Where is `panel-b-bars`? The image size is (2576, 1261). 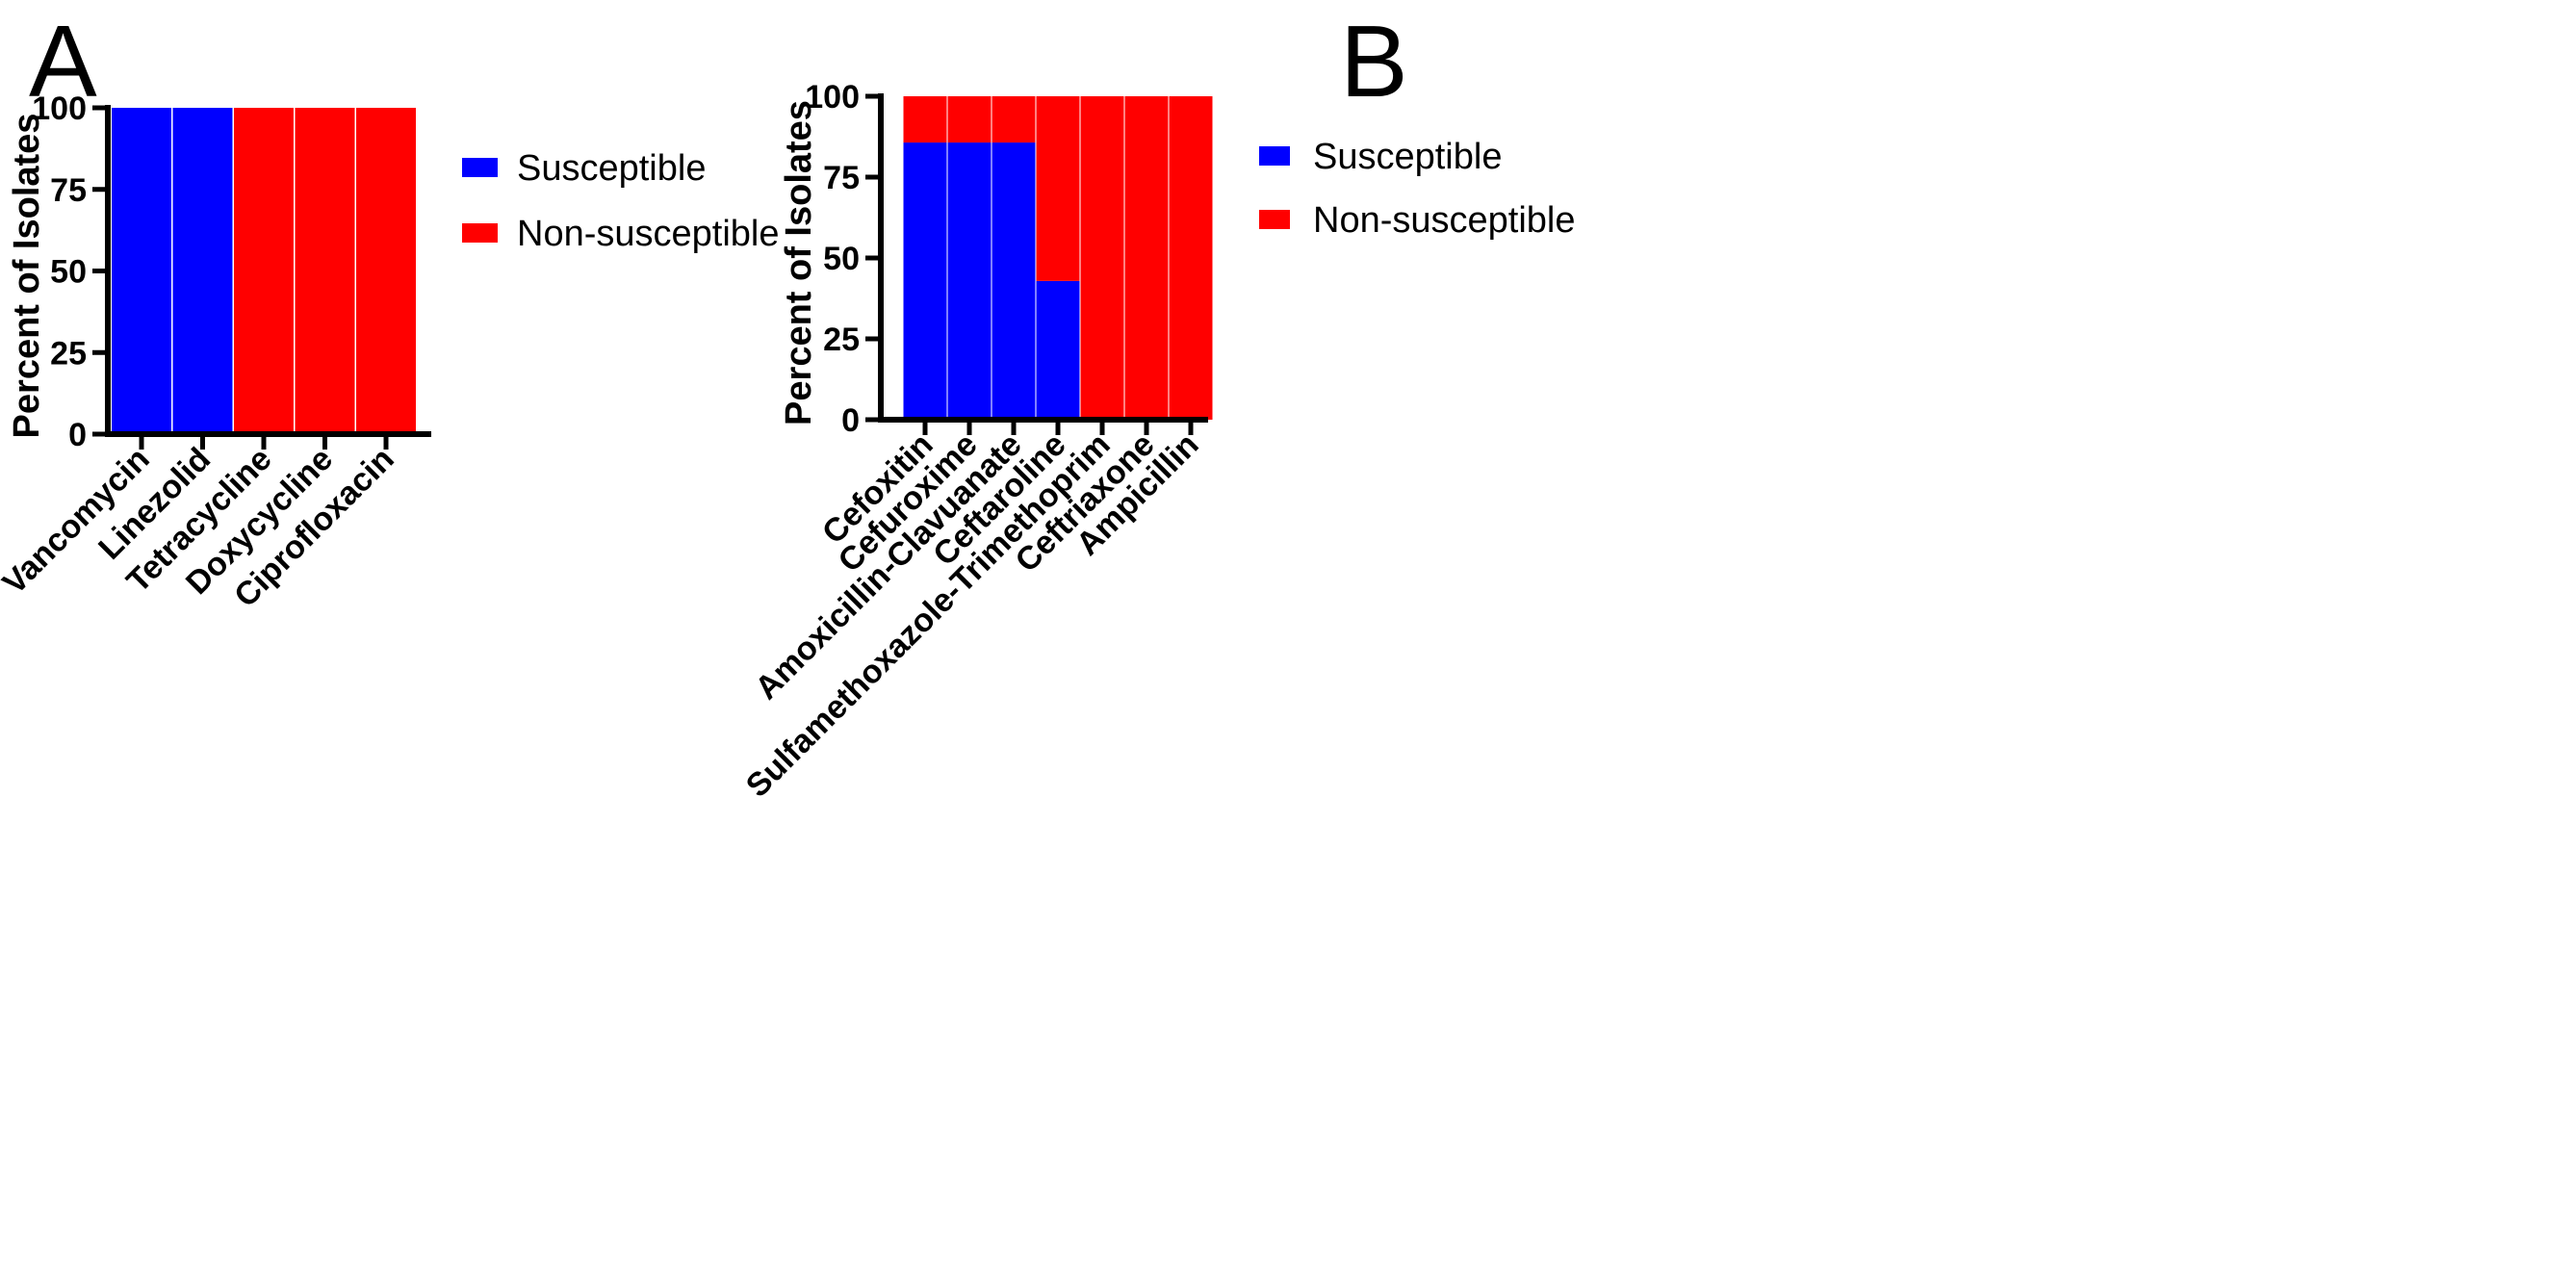 panel-b-bars is located at coordinates (1058, 258).